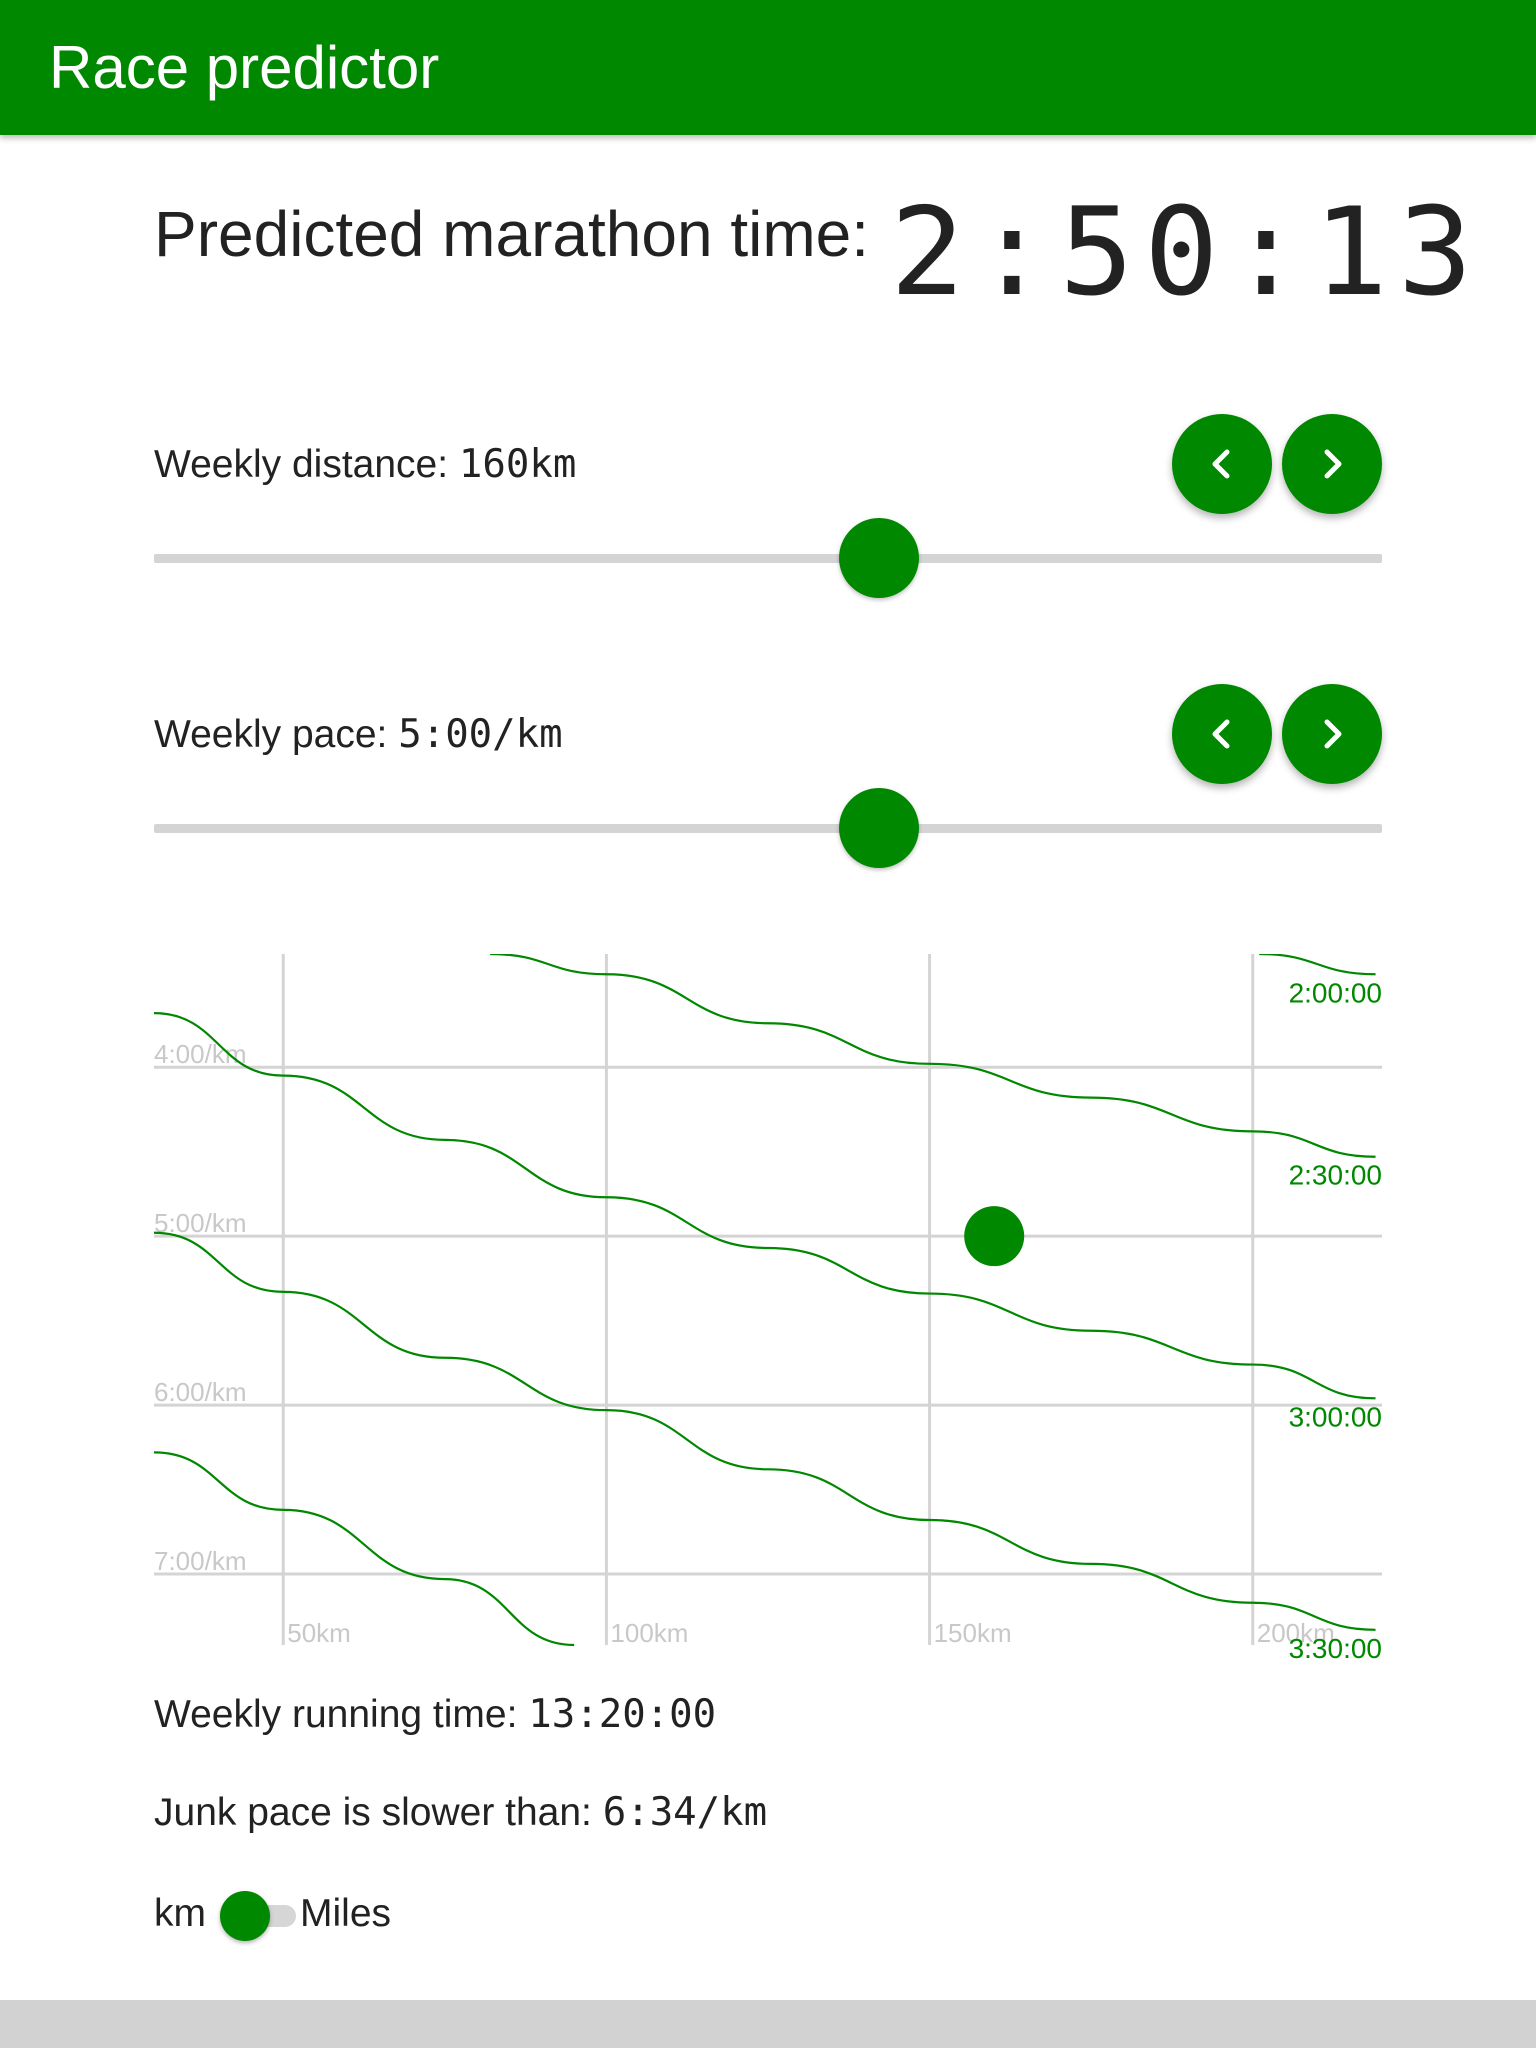  What do you see at coordinates (768, 2024) in the screenshot?
I see `bottom-bar` at bounding box center [768, 2024].